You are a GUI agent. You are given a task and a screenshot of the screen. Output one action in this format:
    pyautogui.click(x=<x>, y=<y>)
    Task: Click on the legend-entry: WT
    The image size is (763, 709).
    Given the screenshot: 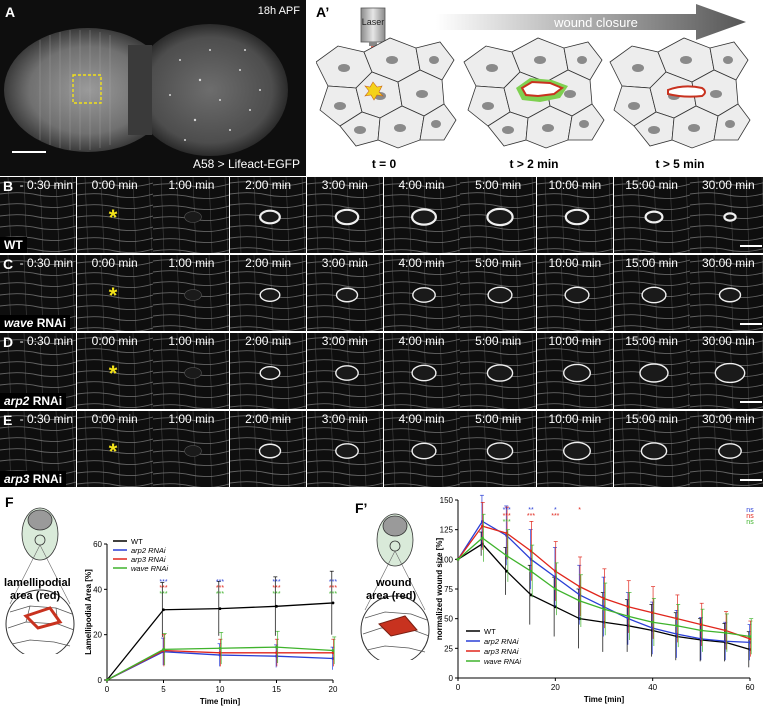 What is the action you would take?
    pyautogui.click(x=490, y=631)
    